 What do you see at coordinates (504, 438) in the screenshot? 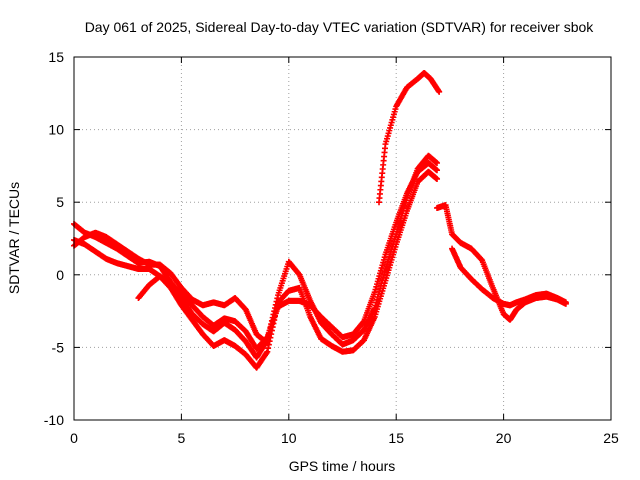
I see `x-tick-label: 20` at bounding box center [504, 438].